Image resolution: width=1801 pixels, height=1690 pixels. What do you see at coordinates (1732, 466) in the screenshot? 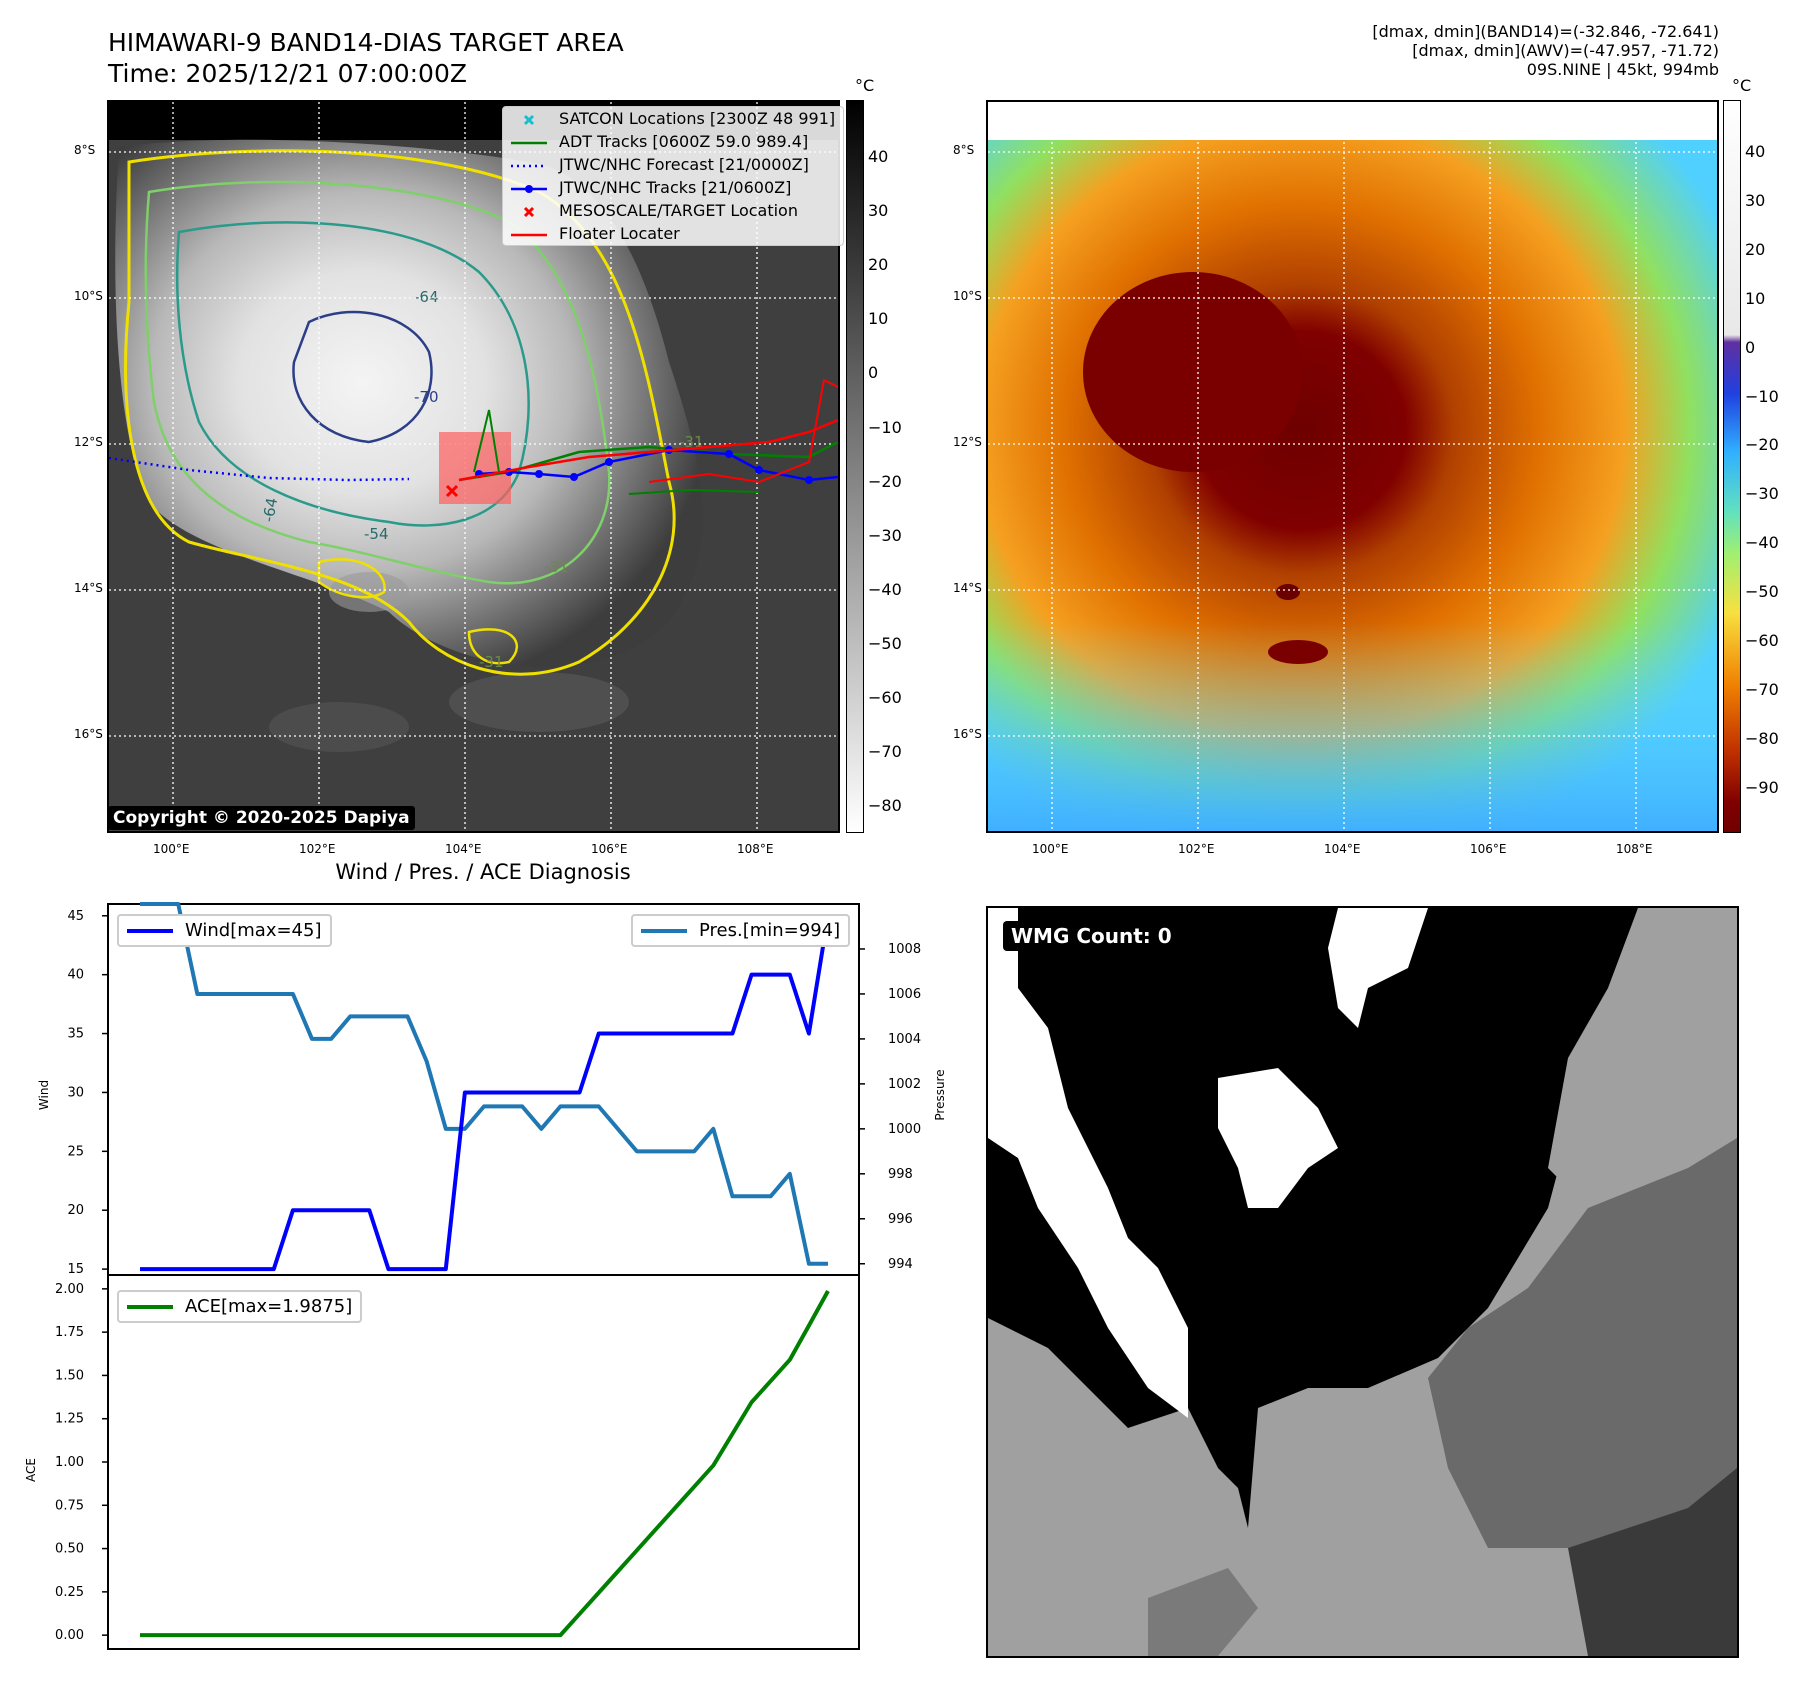
I see `awv-colorbar` at bounding box center [1732, 466].